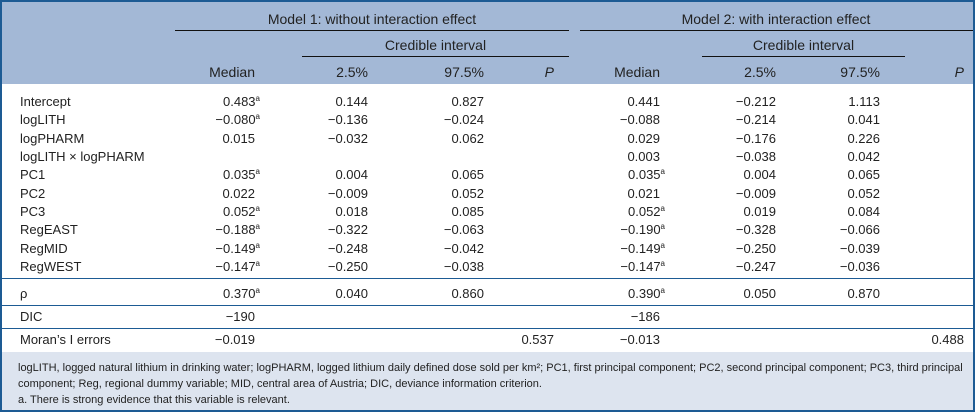 The height and width of the screenshot is (412, 975). What do you see at coordinates (645, 316) in the screenshot?
I see `cell-value: −186` at bounding box center [645, 316].